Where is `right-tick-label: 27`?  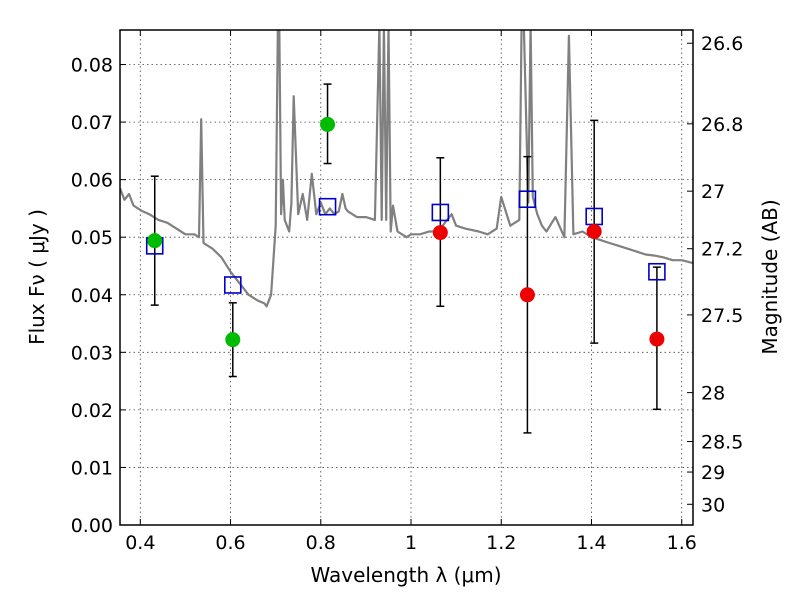 right-tick-label: 27 is located at coordinates (713, 192).